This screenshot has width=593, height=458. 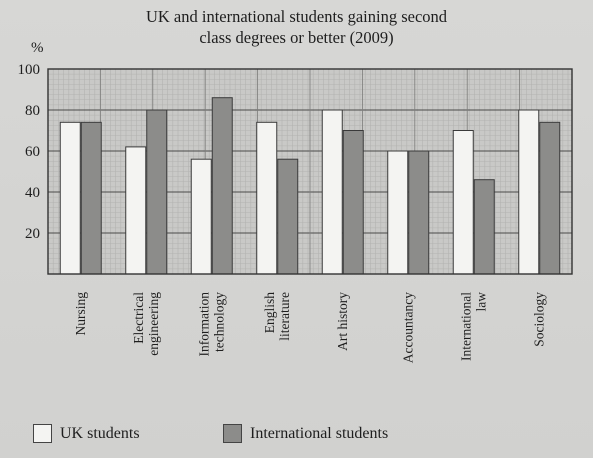 I want to click on y-tick-label: 60, so click(x=32, y=152).